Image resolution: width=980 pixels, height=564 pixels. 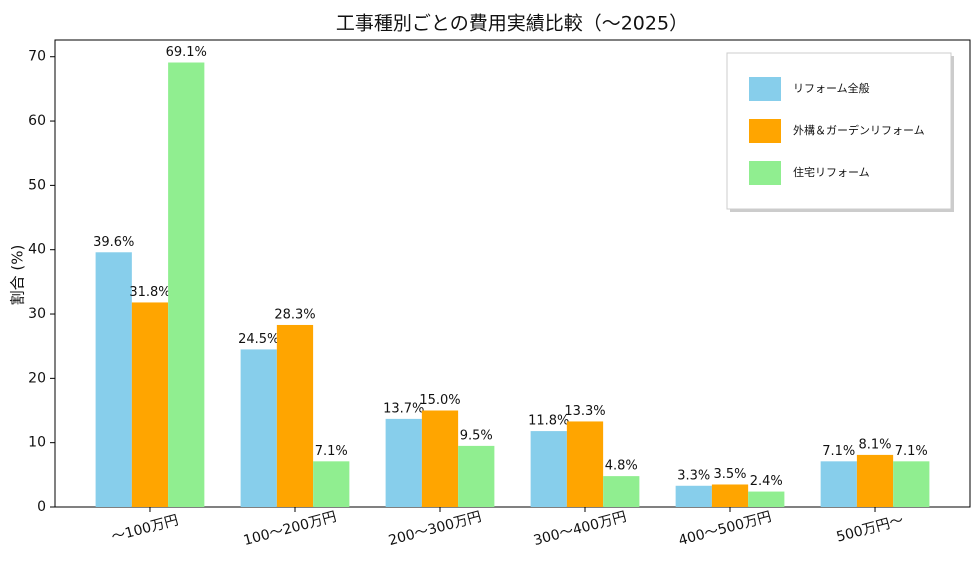 I want to click on x-tick-label: 〜100万円, so click(x=145, y=528).